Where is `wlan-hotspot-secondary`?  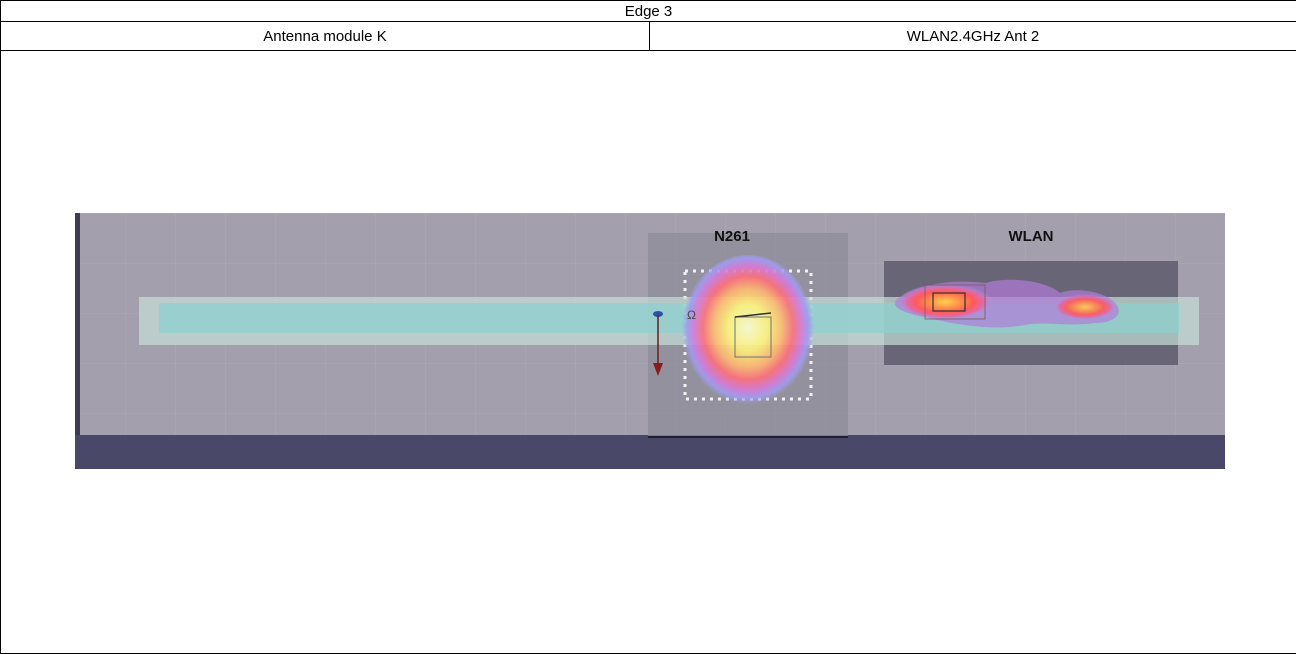
wlan-hotspot-secondary is located at coordinates (1085, 307).